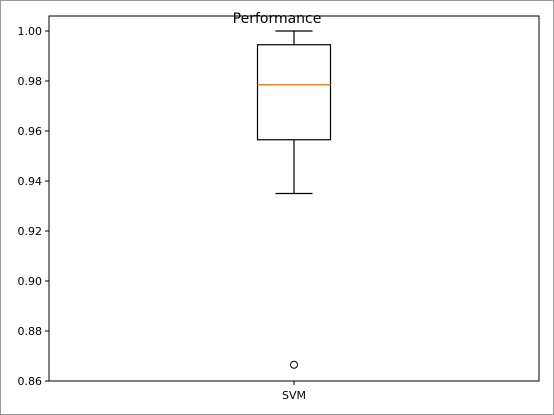 The width and height of the screenshot is (554, 415). What do you see at coordinates (294, 395) in the screenshot?
I see `x-tick-label: SVM` at bounding box center [294, 395].